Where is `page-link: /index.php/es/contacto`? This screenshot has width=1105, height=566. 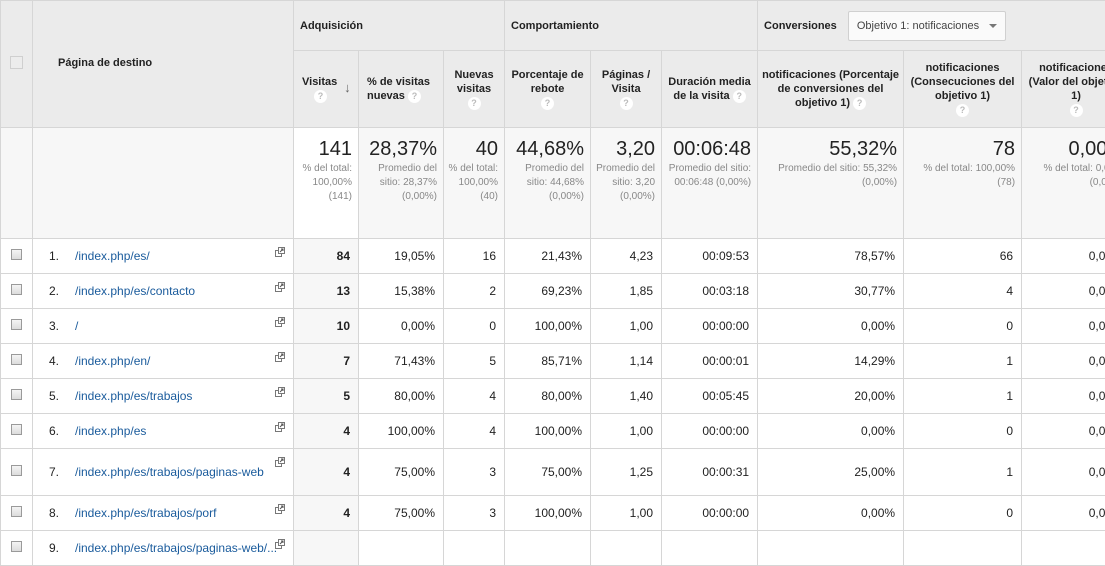 page-link: /index.php/es/contacto is located at coordinates (177, 291).